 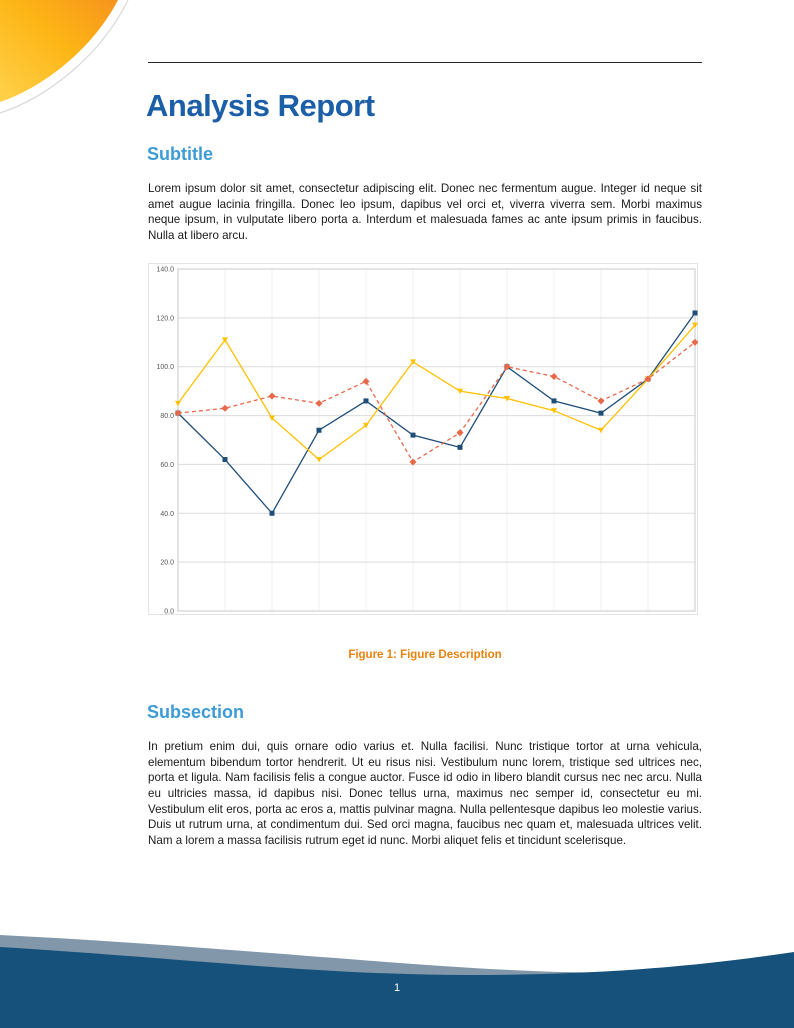 I want to click on svg-text: 20.0, so click(x=167, y=563).